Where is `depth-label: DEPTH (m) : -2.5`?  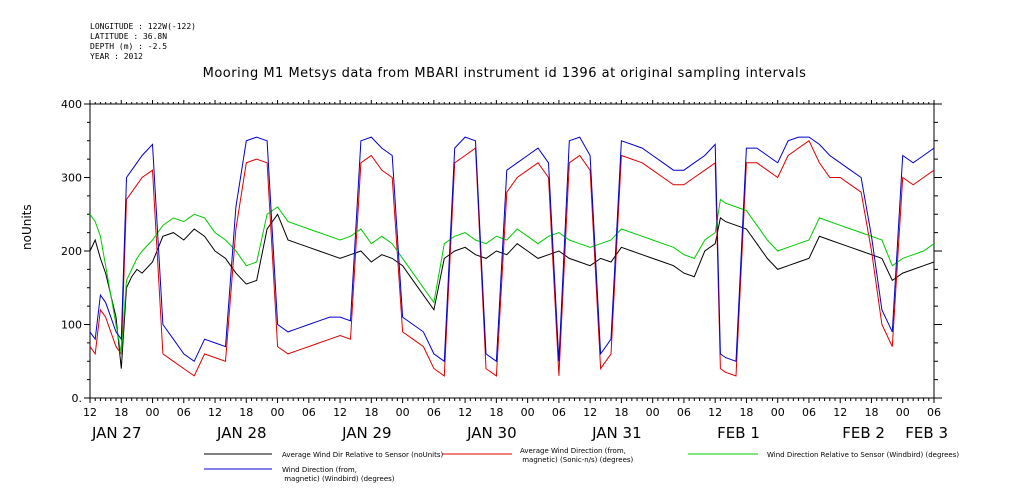 depth-label: DEPTH (m) : -2.5 is located at coordinates (129, 46).